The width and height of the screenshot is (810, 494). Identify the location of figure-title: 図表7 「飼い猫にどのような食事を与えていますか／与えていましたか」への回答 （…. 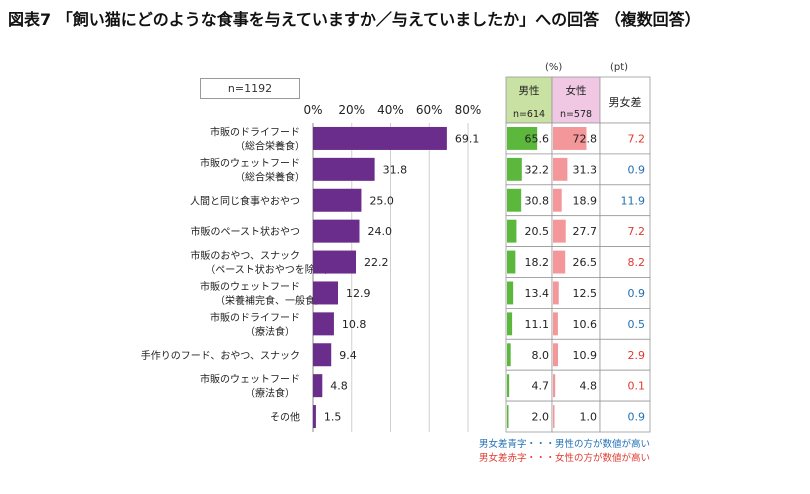
(354, 19).